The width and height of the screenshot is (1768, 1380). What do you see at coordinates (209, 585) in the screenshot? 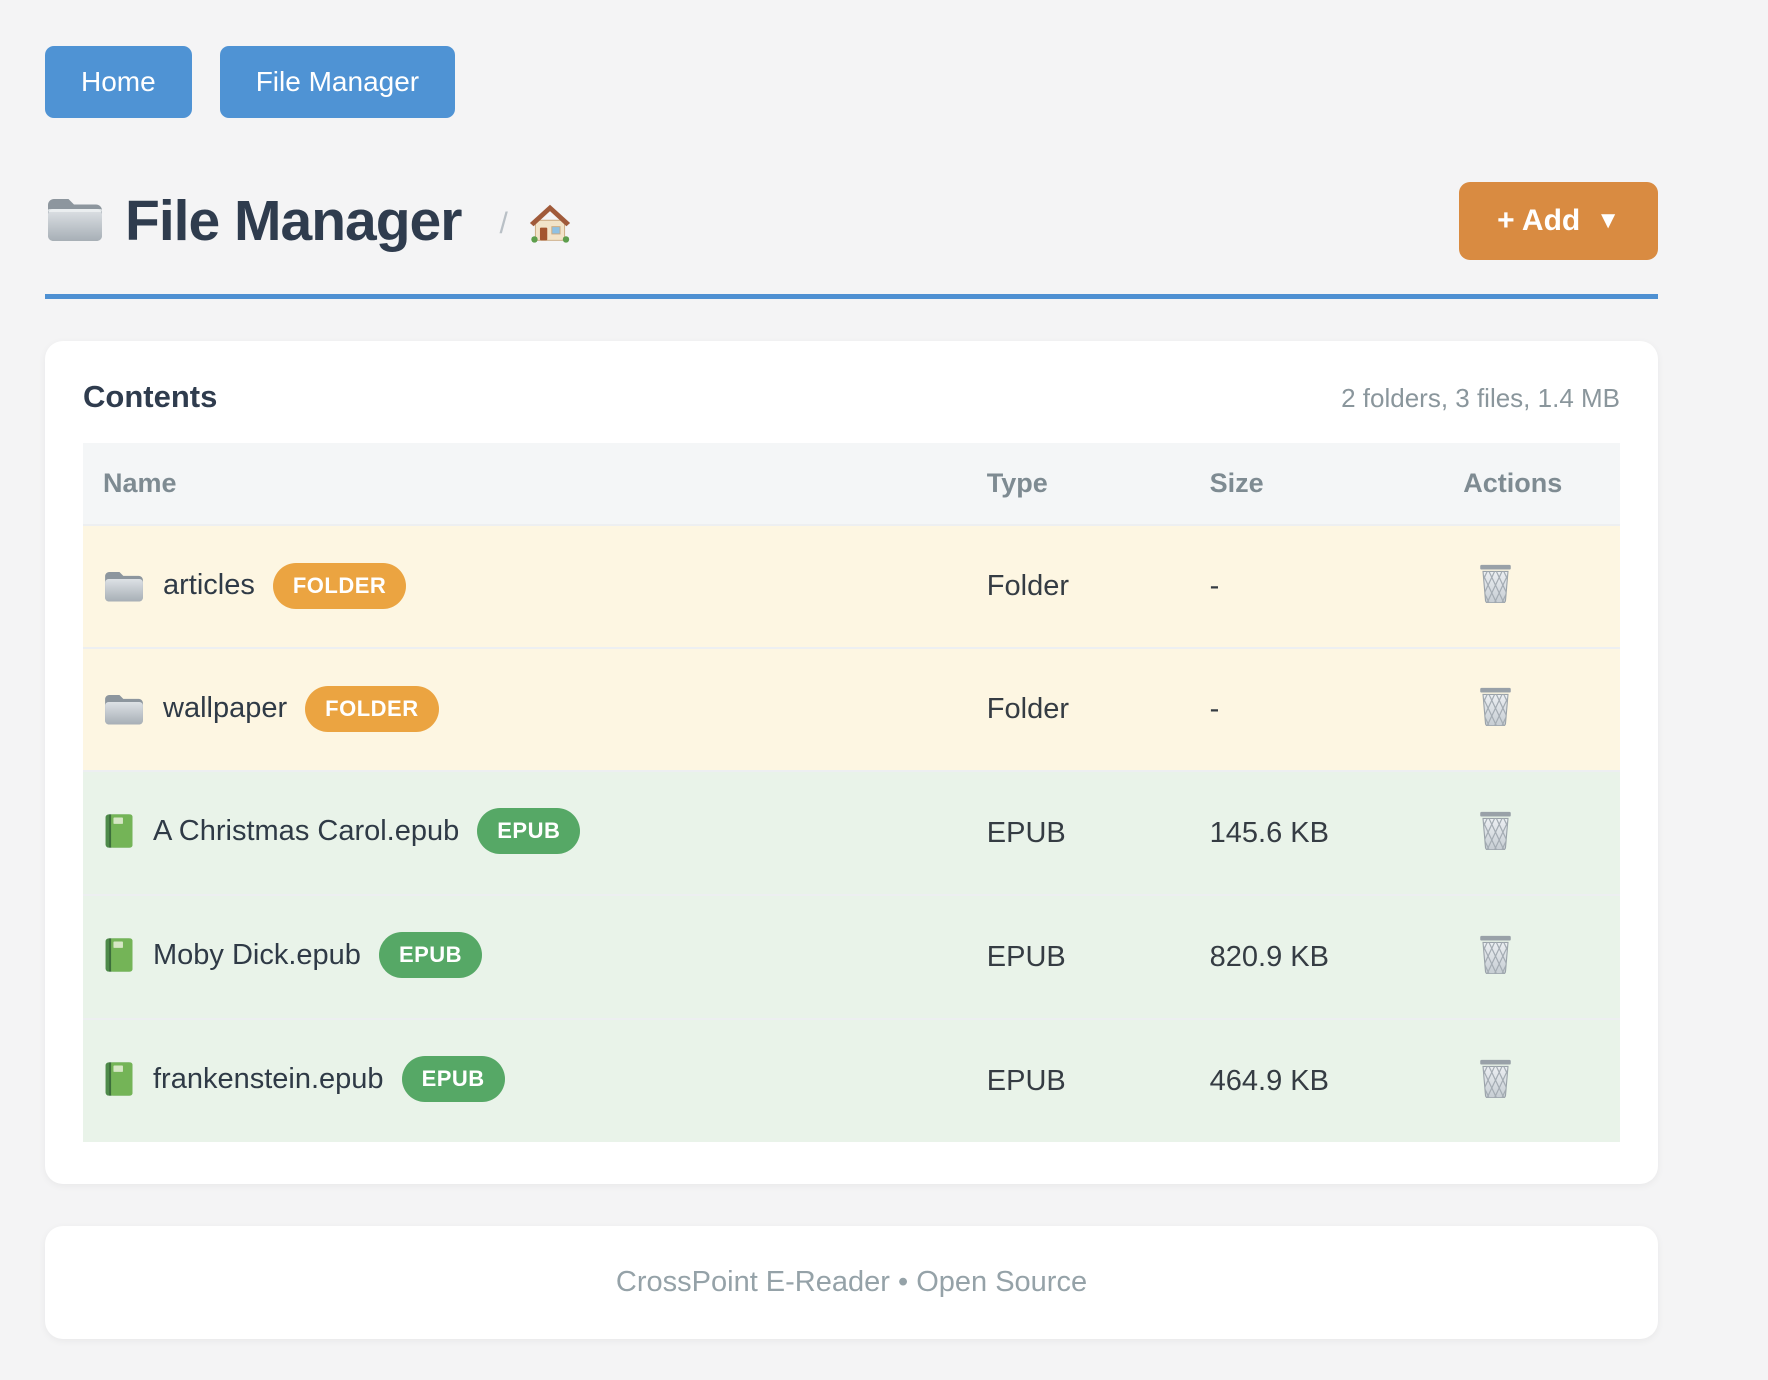
I see `file-name: articles` at bounding box center [209, 585].